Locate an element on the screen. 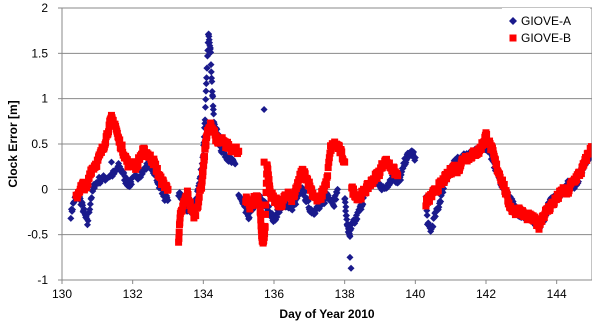 Image resolution: width=592 pixels, height=324 pixels. y-axis-title: Clock Error [m] is located at coordinates (13, 143).